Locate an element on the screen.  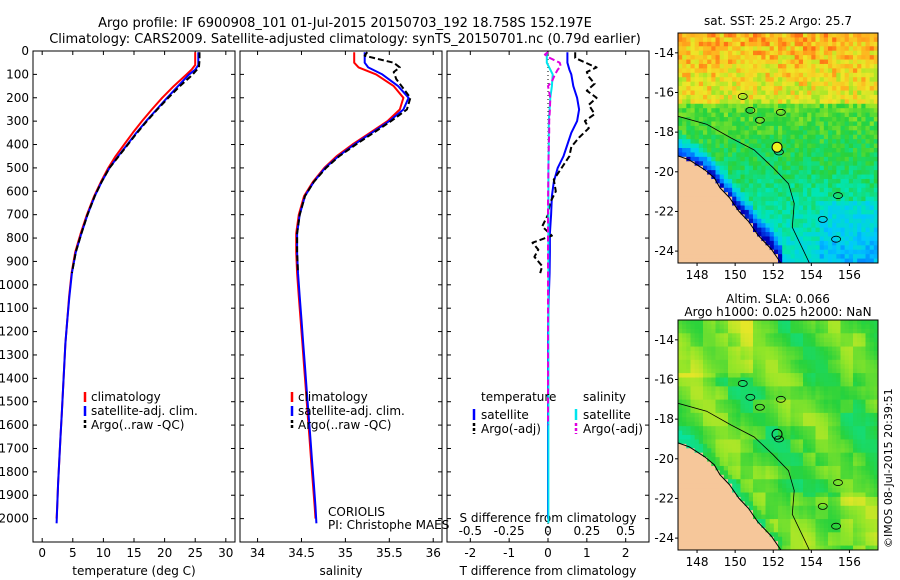
legend-entry: satellite-adj. clim. is located at coordinates (144, 411).